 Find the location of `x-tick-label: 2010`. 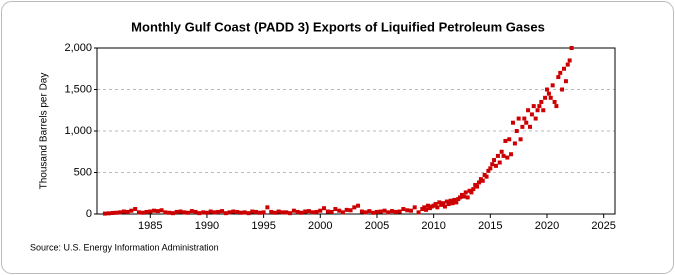

x-tick-label: 2010 is located at coordinates (433, 226).